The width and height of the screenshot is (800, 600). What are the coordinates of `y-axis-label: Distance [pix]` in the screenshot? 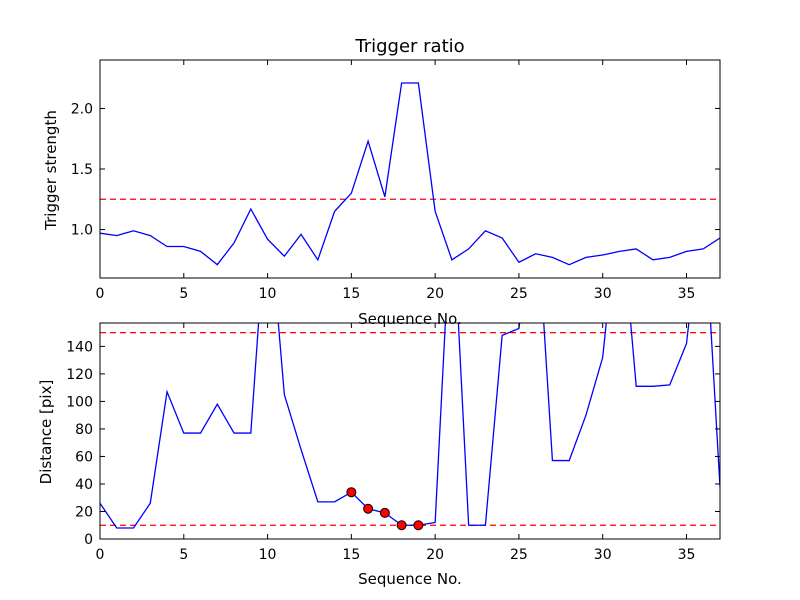 It's located at (46, 432).